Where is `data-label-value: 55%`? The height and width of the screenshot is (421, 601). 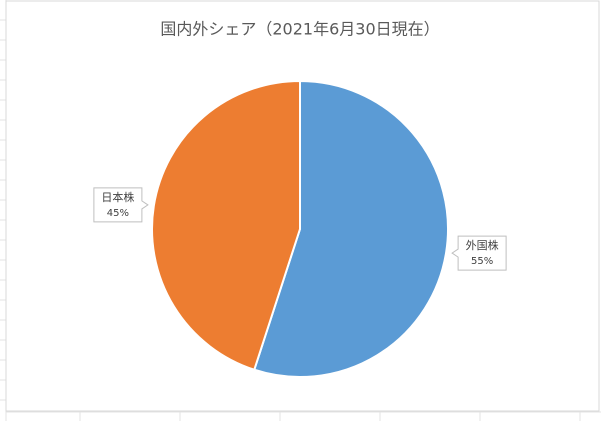 data-label-value: 55% is located at coordinates (482, 261).